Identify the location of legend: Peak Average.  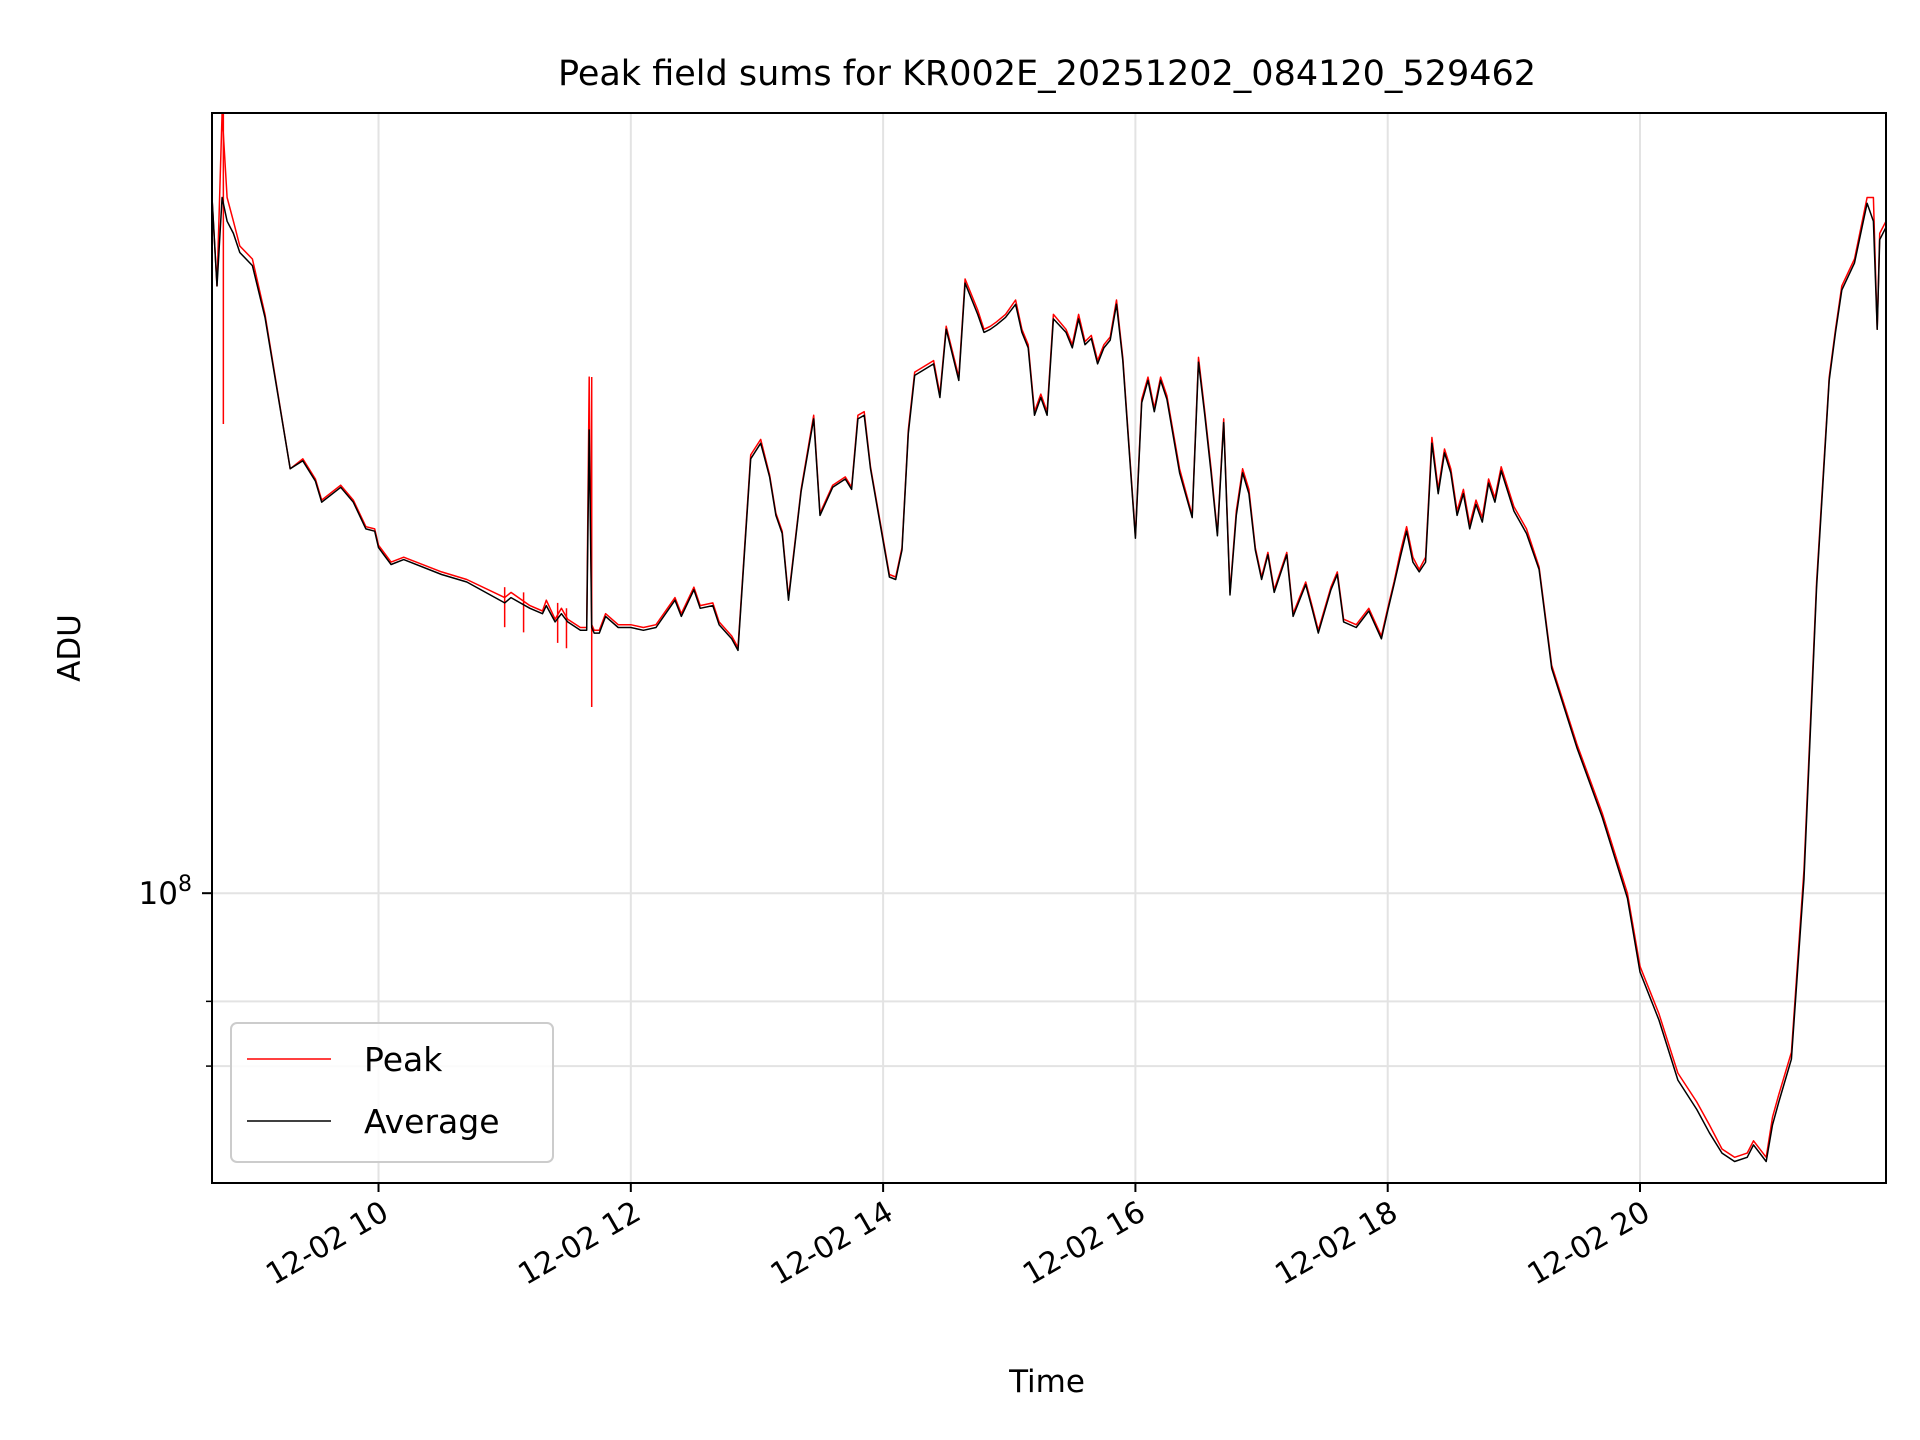
(392, 1092).